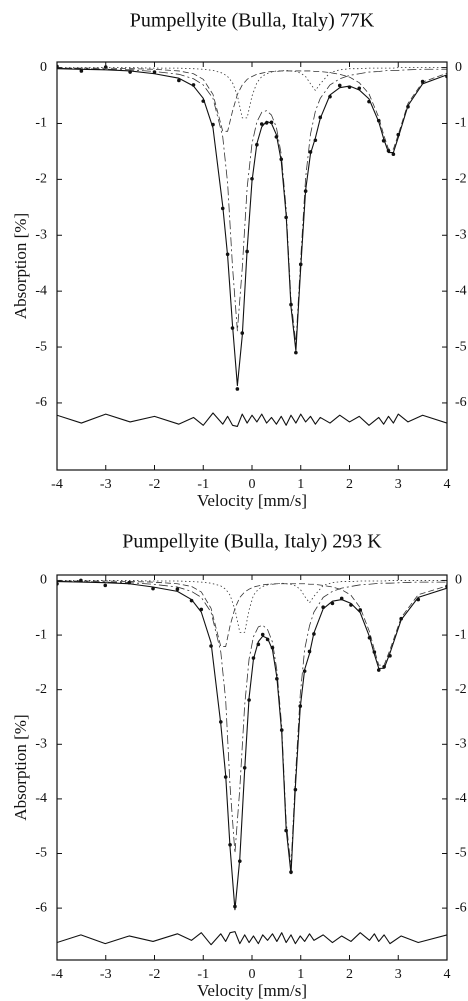 This screenshot has width=468, height=1001. I want to click on x-tick-label: -4, so click(57, 484).